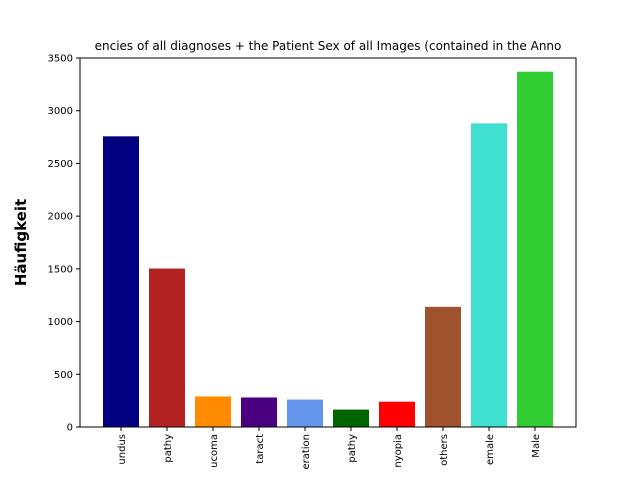 The image size is (640, 480). What do you see at coordinates (64, 244) in the screenshot?
I see `y-ticks: 0 500 1000 1500 2000 2500 3000 3500` at bounding box center [64, 244].